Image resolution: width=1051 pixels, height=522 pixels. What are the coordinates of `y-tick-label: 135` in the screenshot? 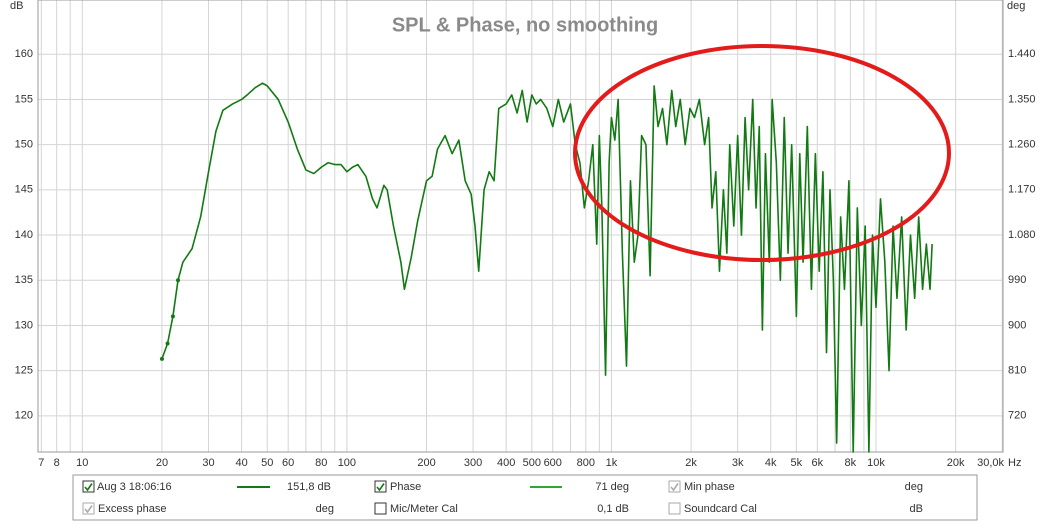 It's located at (24, 280).